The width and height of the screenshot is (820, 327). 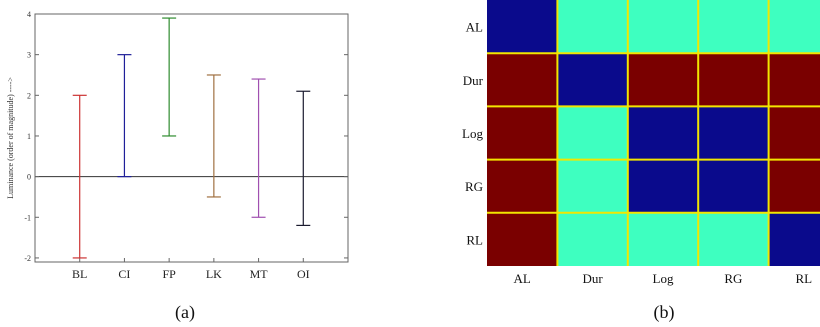 I want to click on x-tick-label: FP, so click(x=169, y=274).